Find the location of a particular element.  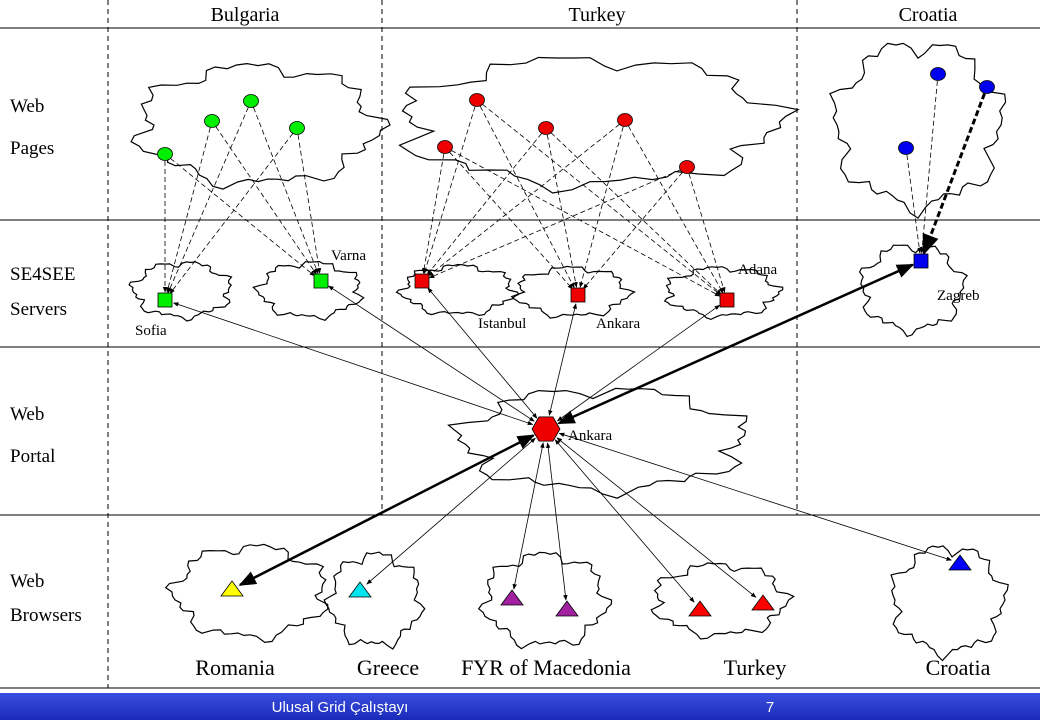

browser-label: Greece is located at coordinates (388, 667).